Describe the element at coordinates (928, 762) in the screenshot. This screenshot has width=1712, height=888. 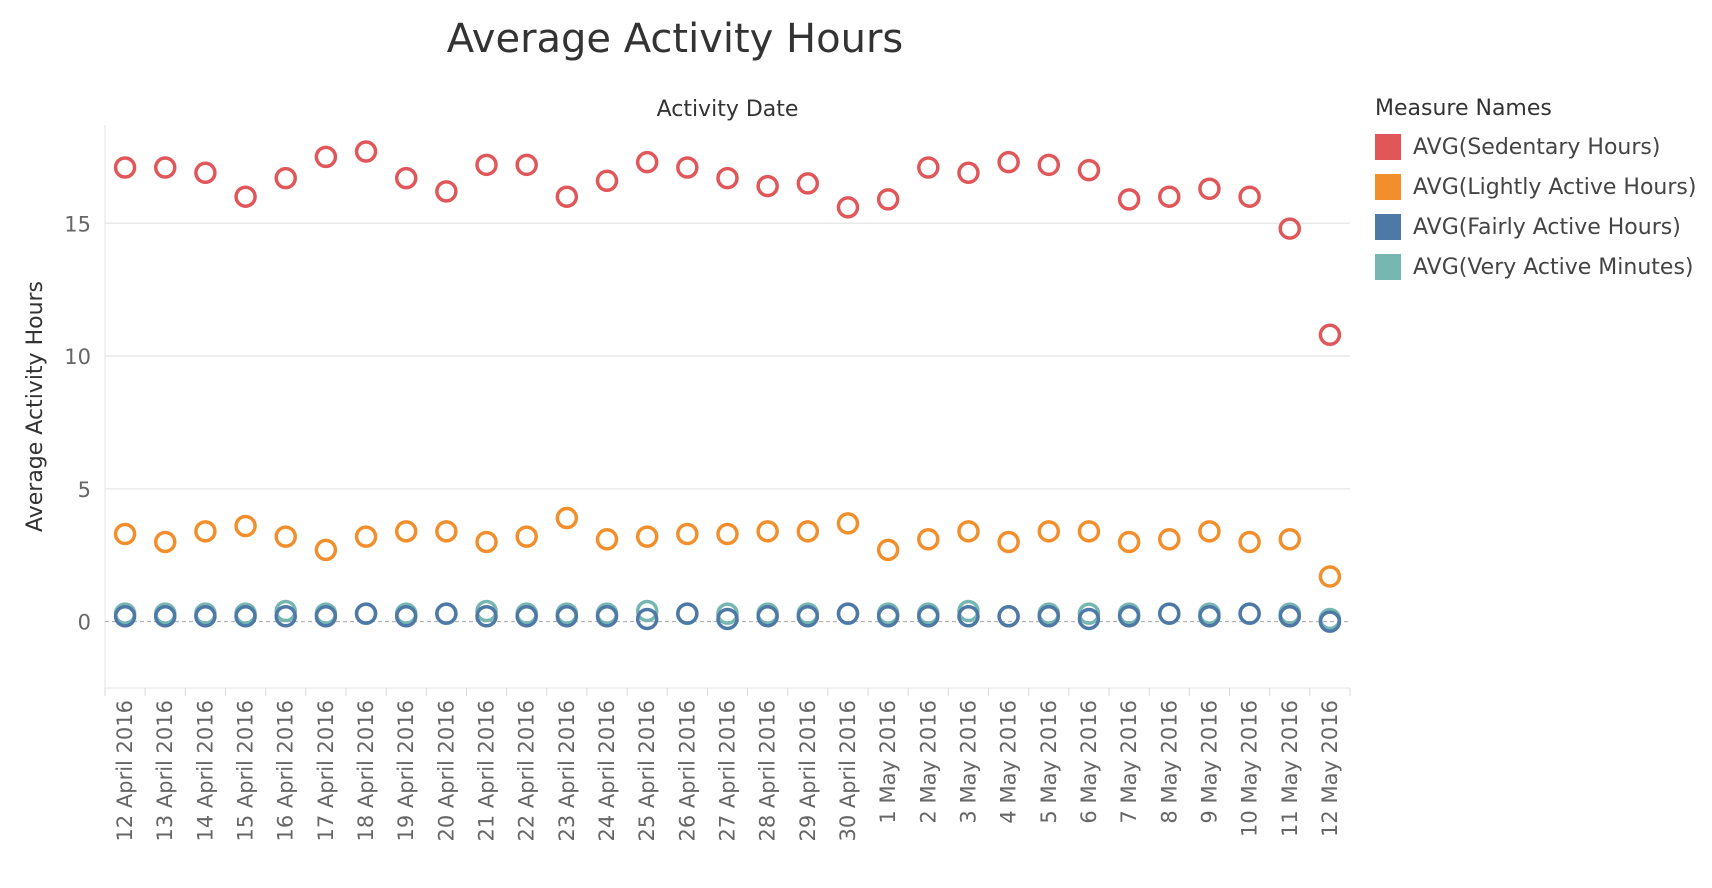
I see `x-tick-label: 2 May 2016` at that location.